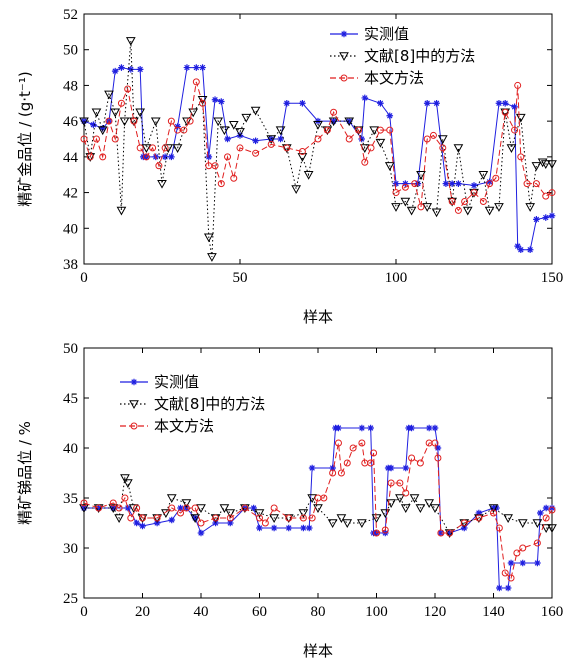  I want to click on legend-label: 文献[8]中的方法, so click(419, 56).